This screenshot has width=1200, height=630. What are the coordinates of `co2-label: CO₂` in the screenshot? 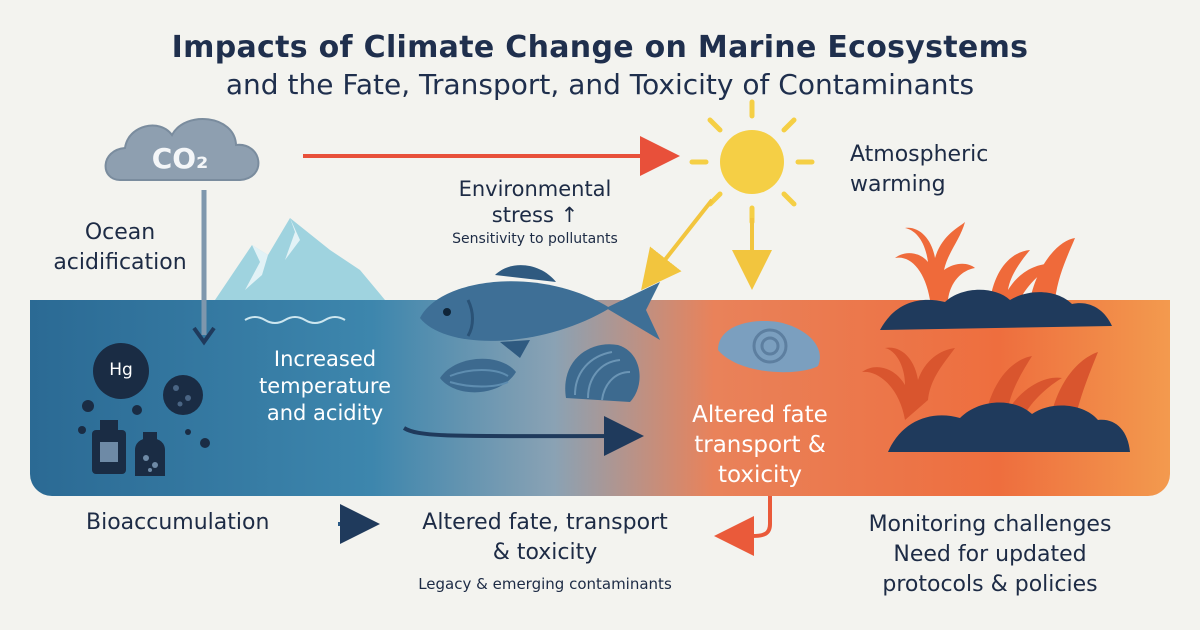 It's located at (180, 158).